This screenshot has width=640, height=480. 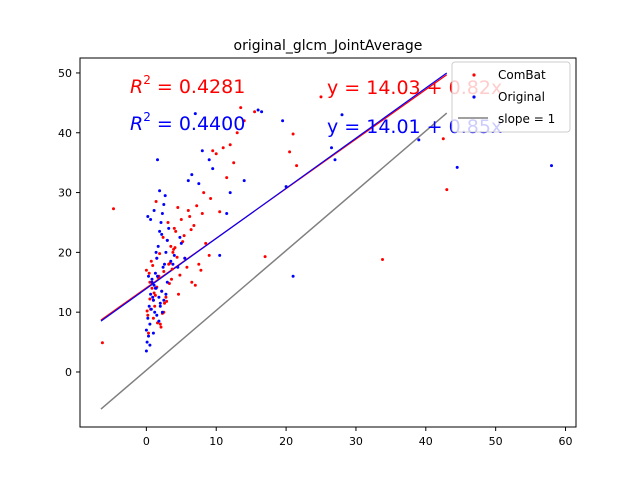 I want to click on x-tick-label: 50, so click(x=496, y=441).